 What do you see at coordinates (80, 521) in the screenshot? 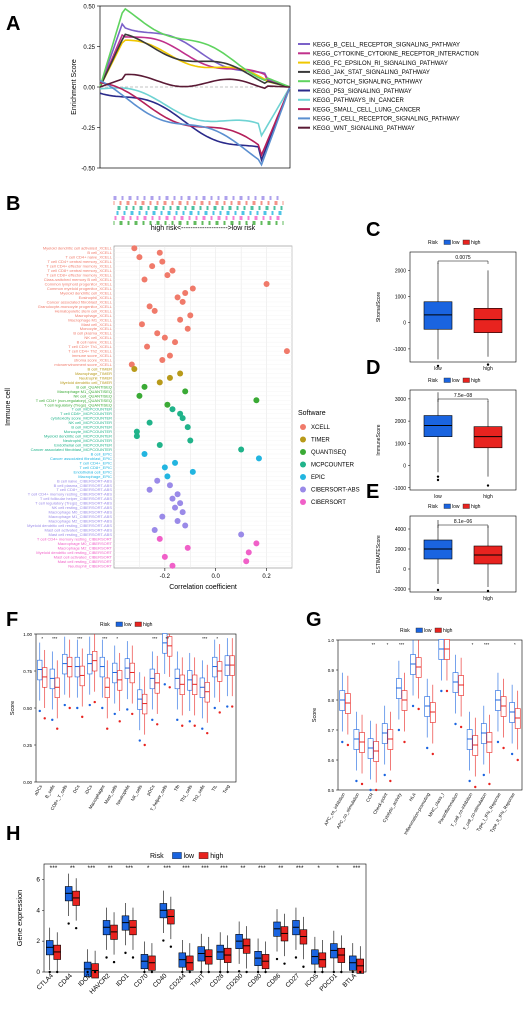
I see `immune-cell-label: Macrophage M2_CIBERSORT-ABS` at bounding box center [80, 521].